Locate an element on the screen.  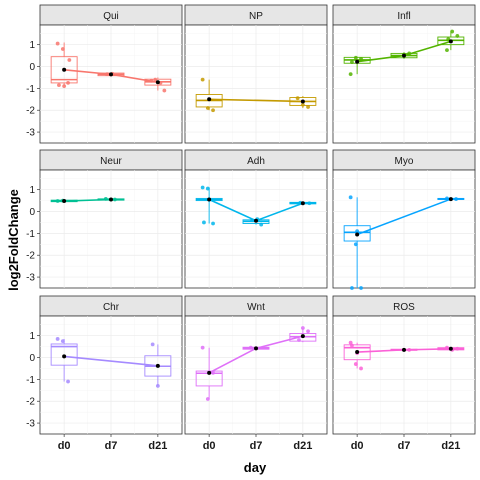
facet-strip-label: Chr is located at coordinates (111, 307).